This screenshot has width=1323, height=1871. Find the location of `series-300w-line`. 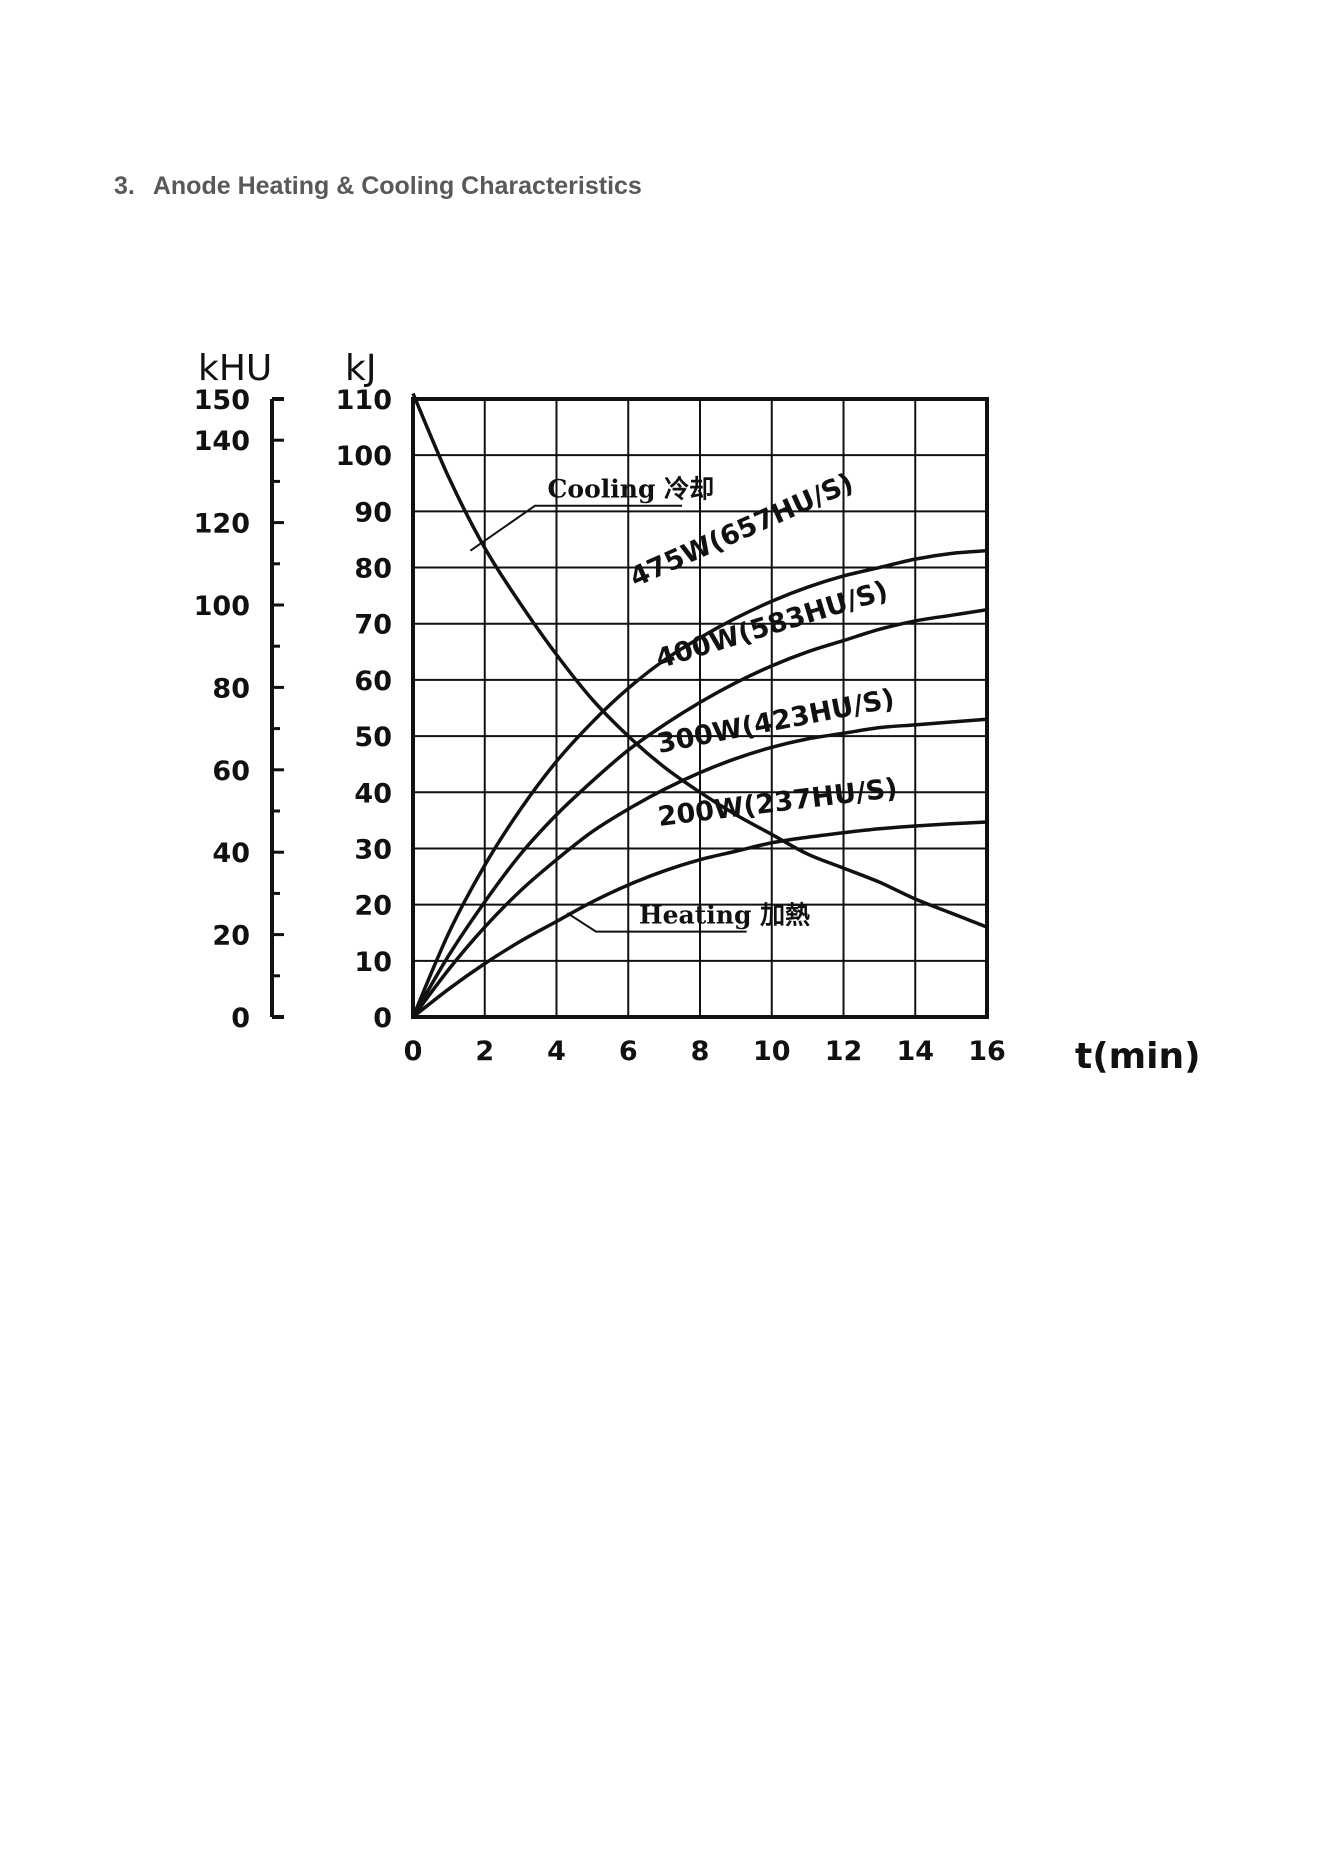

series-300w-line is located at coordinates (699, 868).